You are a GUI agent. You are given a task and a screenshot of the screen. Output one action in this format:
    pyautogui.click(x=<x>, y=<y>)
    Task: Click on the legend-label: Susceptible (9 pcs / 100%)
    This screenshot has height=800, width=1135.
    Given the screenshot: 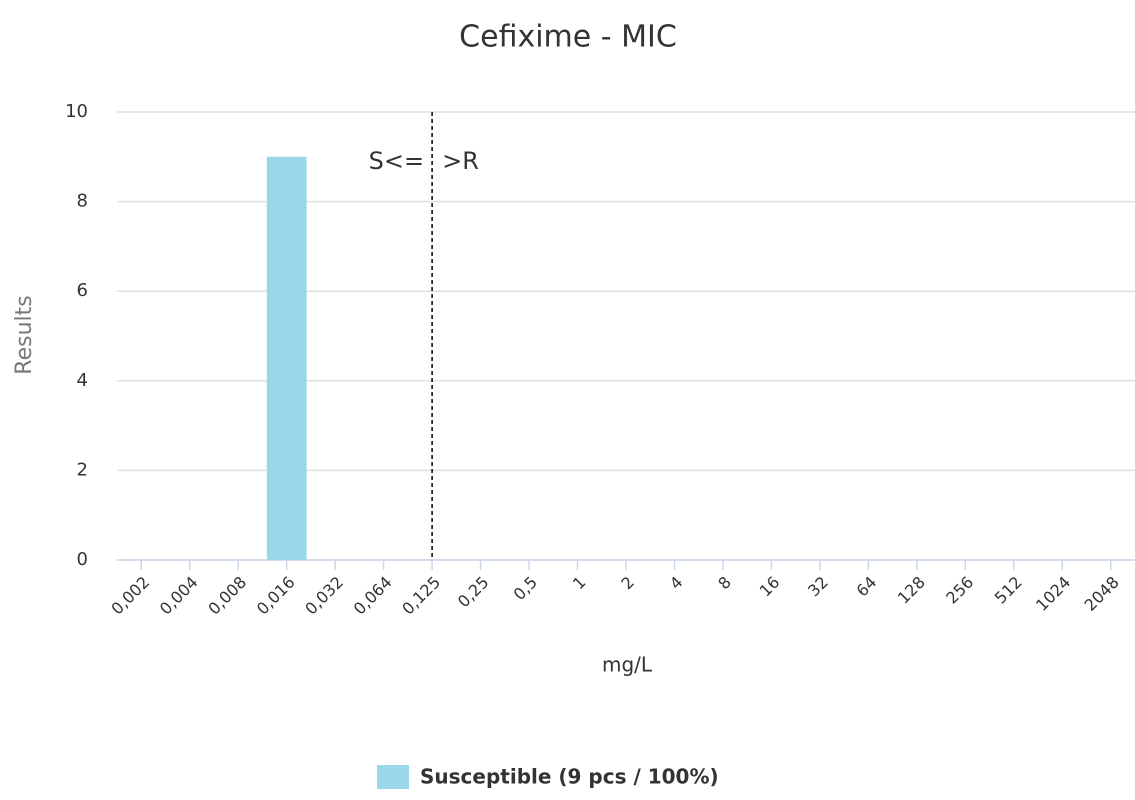 What is the action you would take?
    pyautogui.click(x=569, y=777)
    